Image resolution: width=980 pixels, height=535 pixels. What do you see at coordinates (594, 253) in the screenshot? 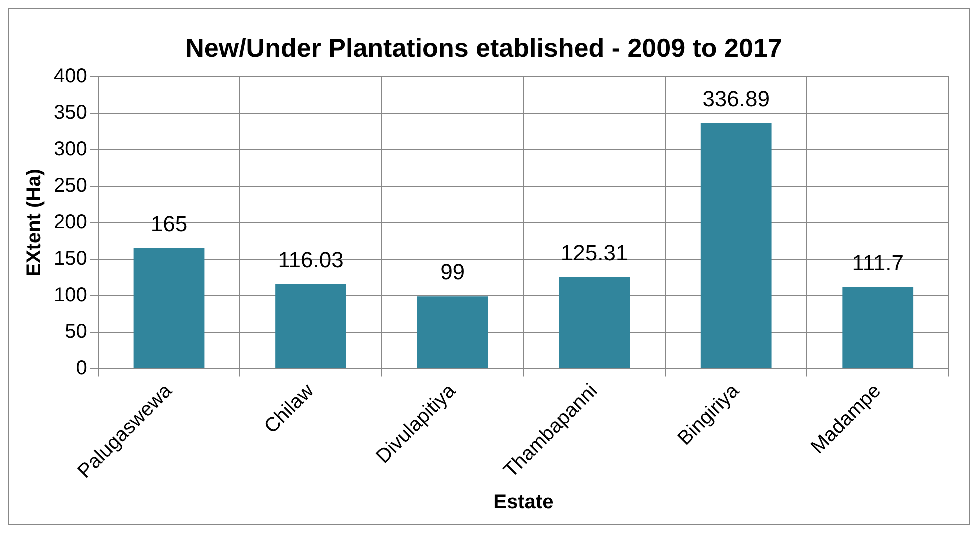
I see `data-label: 125.31` at bounding box center [594, 253].